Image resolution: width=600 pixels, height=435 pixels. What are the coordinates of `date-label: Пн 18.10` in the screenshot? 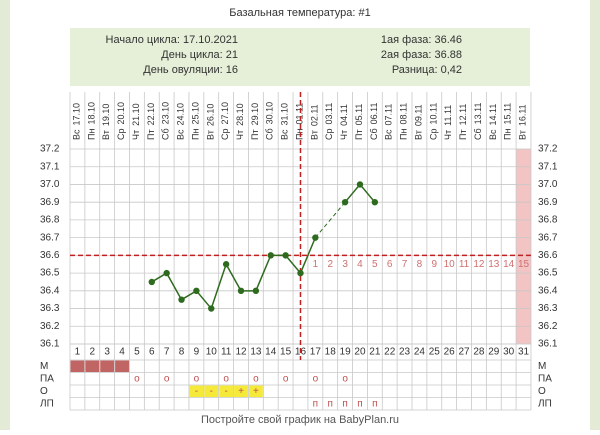 It's located at (92, 121).